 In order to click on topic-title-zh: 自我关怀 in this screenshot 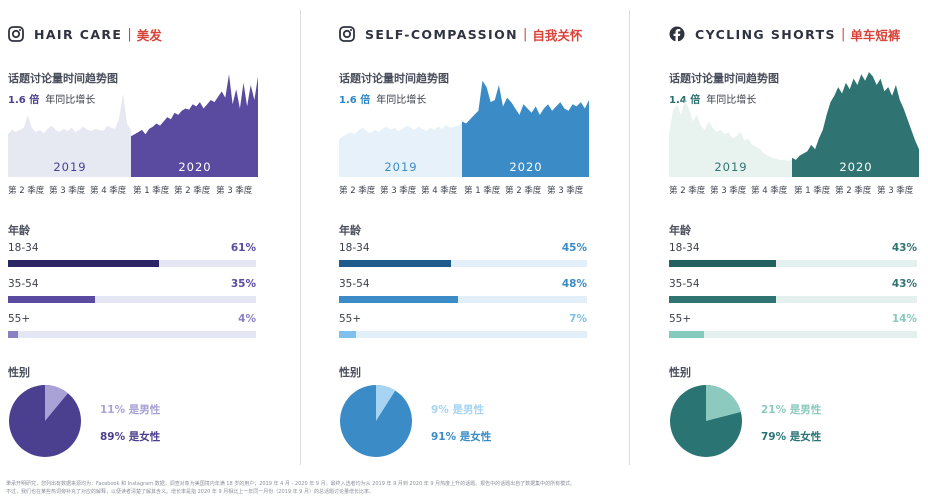, I will do `click(557, 35)`.